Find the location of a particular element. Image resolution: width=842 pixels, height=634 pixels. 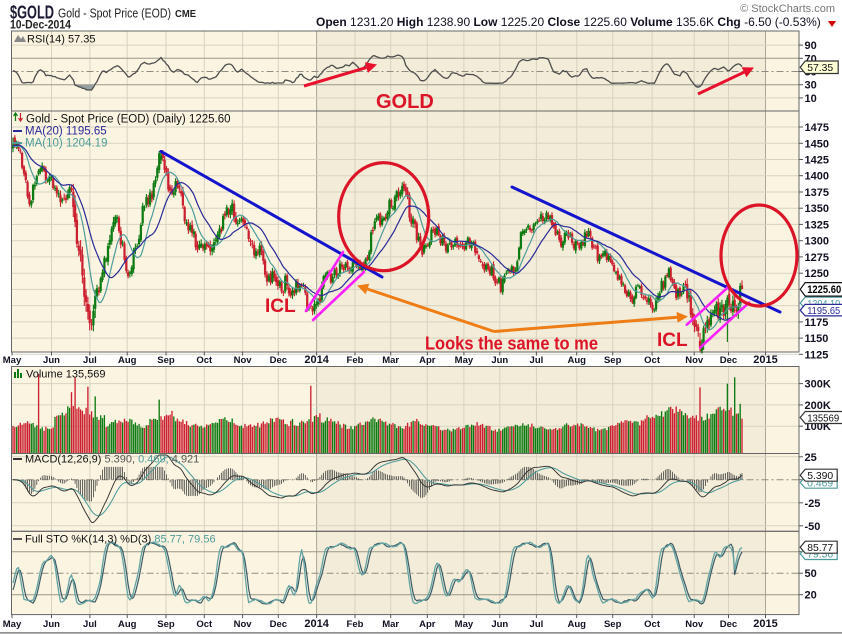

svg-text: MA(10) 1204.19 is located at coordinates (66, 144).